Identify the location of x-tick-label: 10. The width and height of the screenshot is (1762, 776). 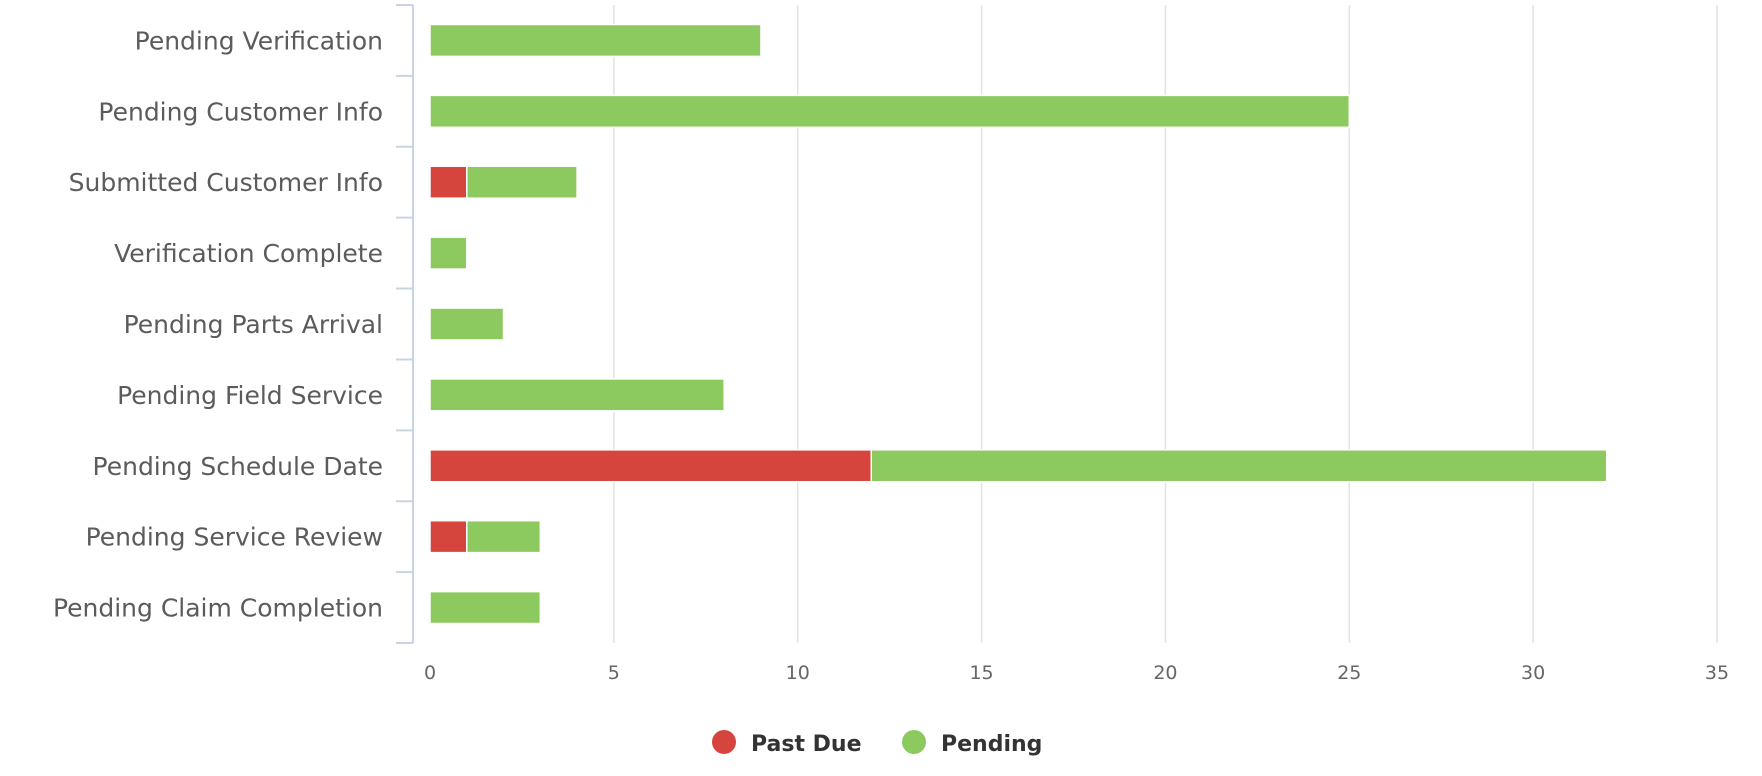
(798, 673).